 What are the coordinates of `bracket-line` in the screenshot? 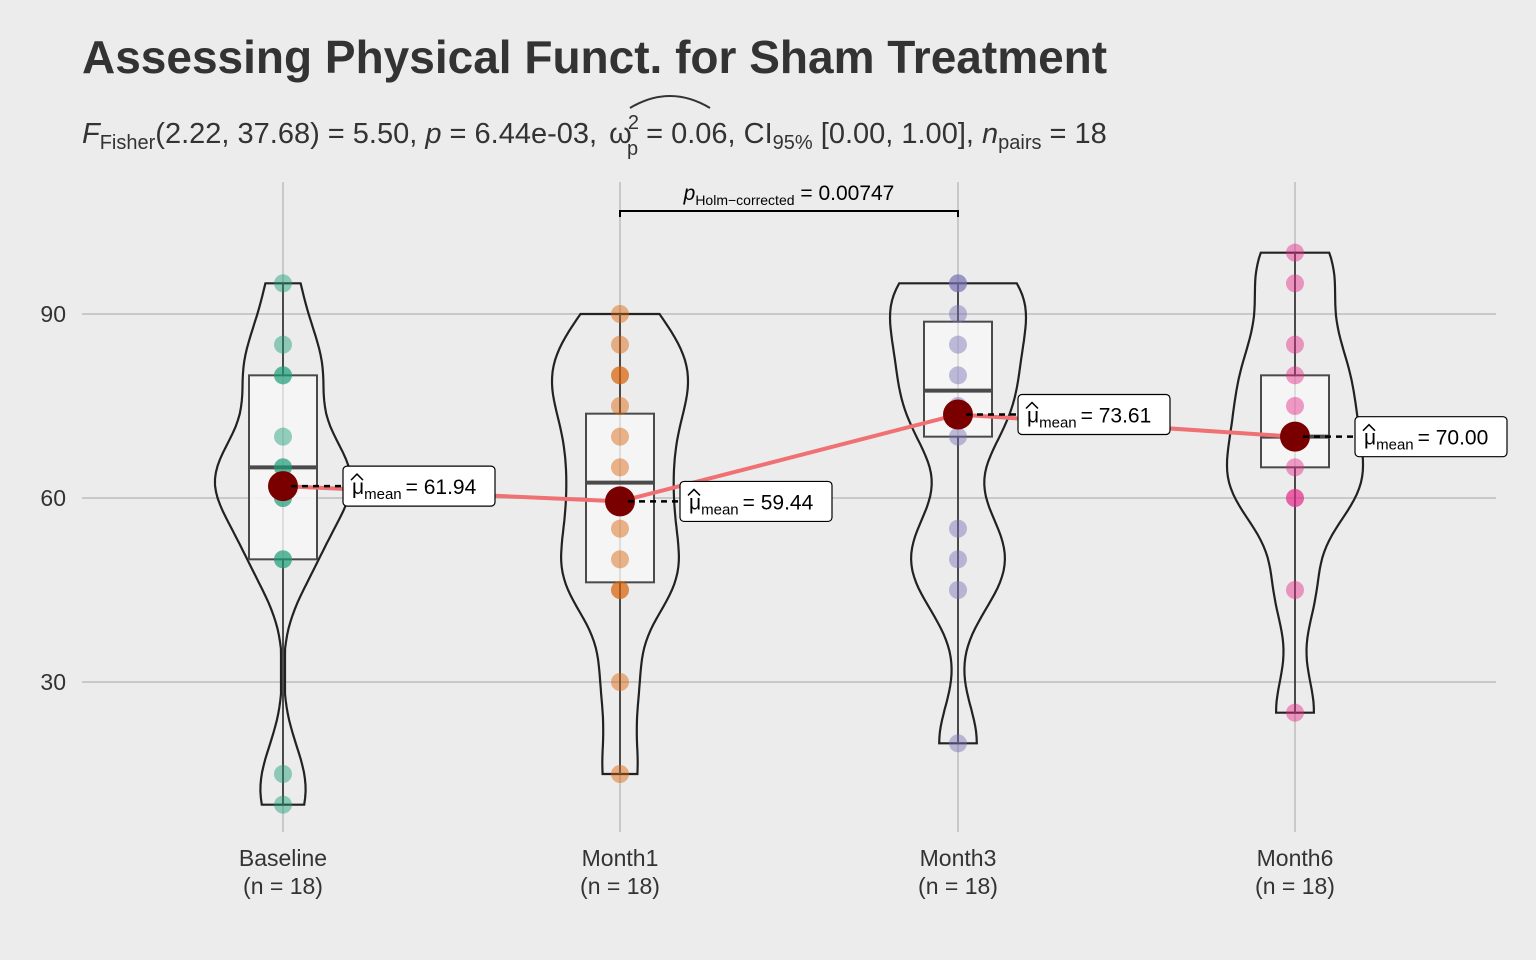 It's located at (789, 213).